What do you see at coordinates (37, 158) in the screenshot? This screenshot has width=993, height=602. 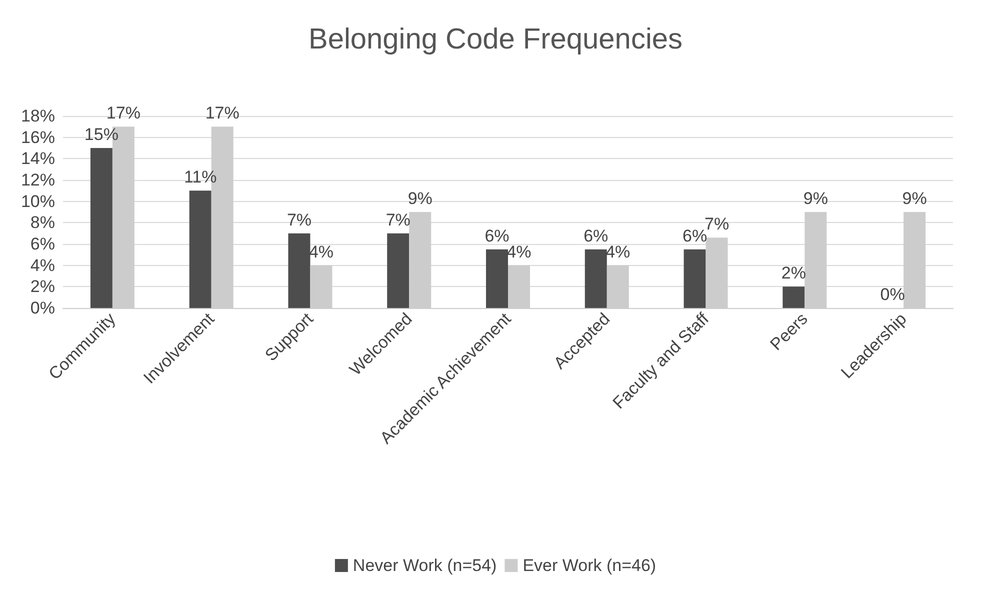 I see `y-tick-label: 14%` at bounding box center [37, 158].